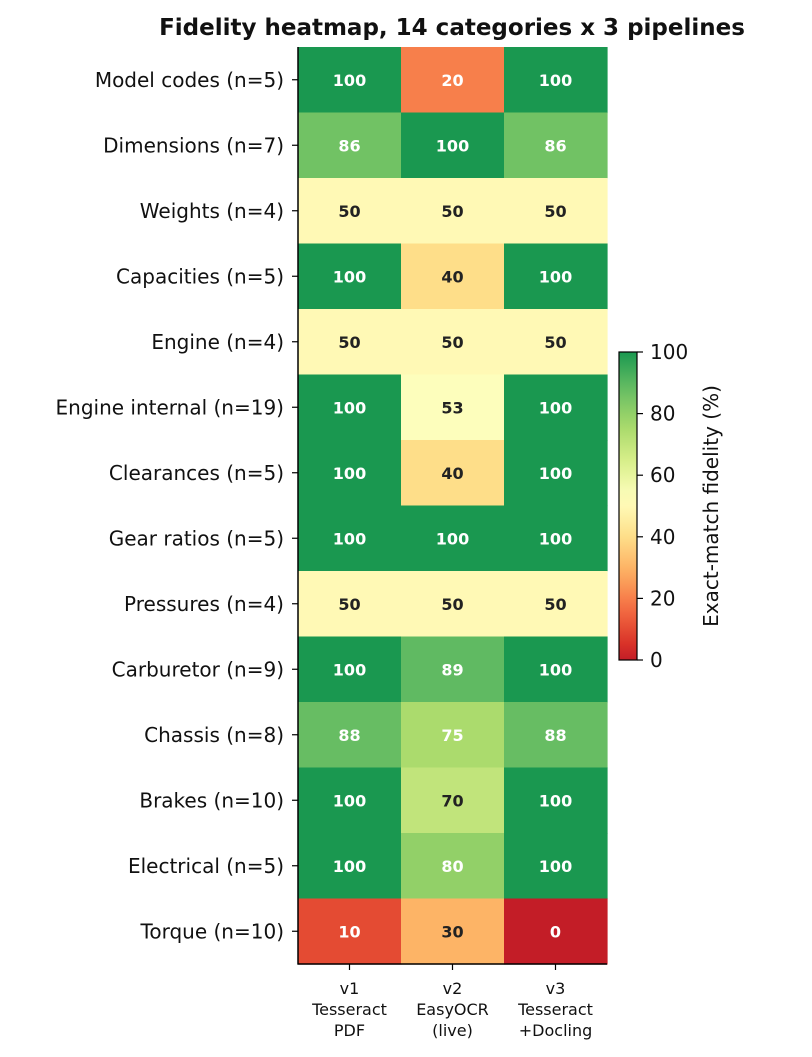 The image size is (812, 1057). What do you see at coordinates (217, 342) in the screenshot?
I see `row-label: Engine (n=4)` at bounding box center [217, 342].